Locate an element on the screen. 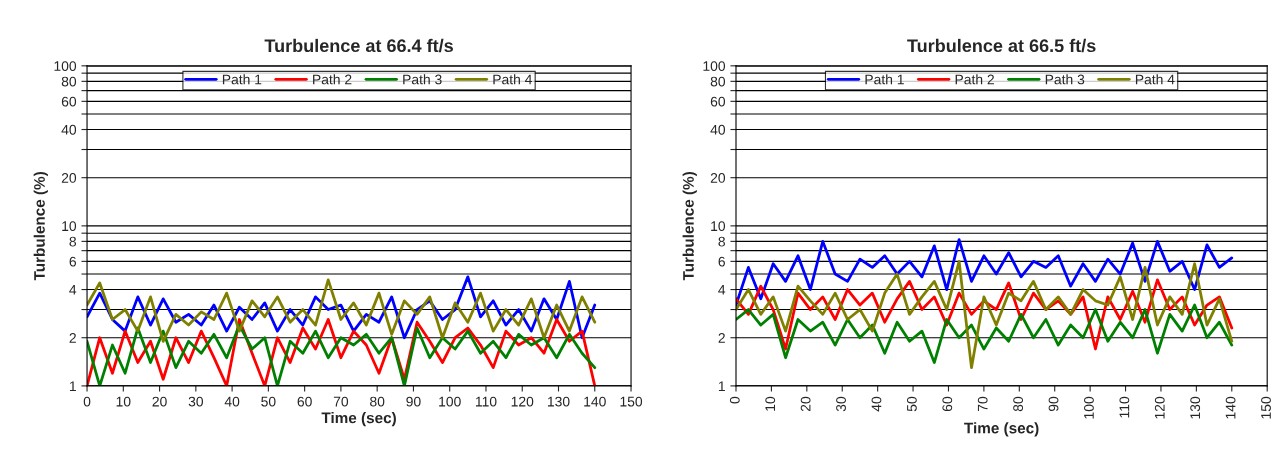 The height and width of the screenshot is (454, 1280). chart-title: Turbulence at 66.4 ft/s is located at coordinates (358, 45).